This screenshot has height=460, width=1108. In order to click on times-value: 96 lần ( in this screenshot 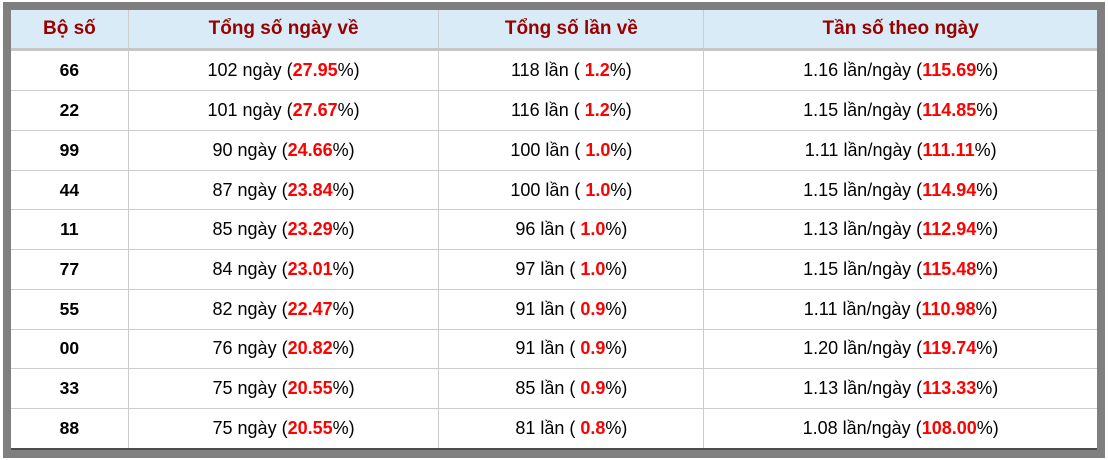, I will do `click(548, 229)`.